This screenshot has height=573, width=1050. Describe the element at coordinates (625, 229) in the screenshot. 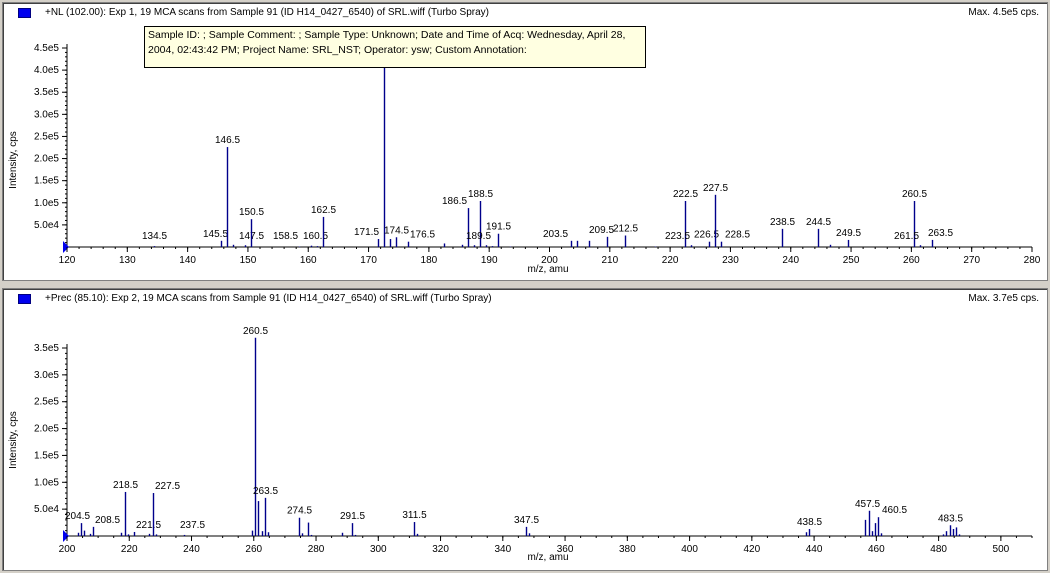

I see `peak-label: 212.5` at that location.